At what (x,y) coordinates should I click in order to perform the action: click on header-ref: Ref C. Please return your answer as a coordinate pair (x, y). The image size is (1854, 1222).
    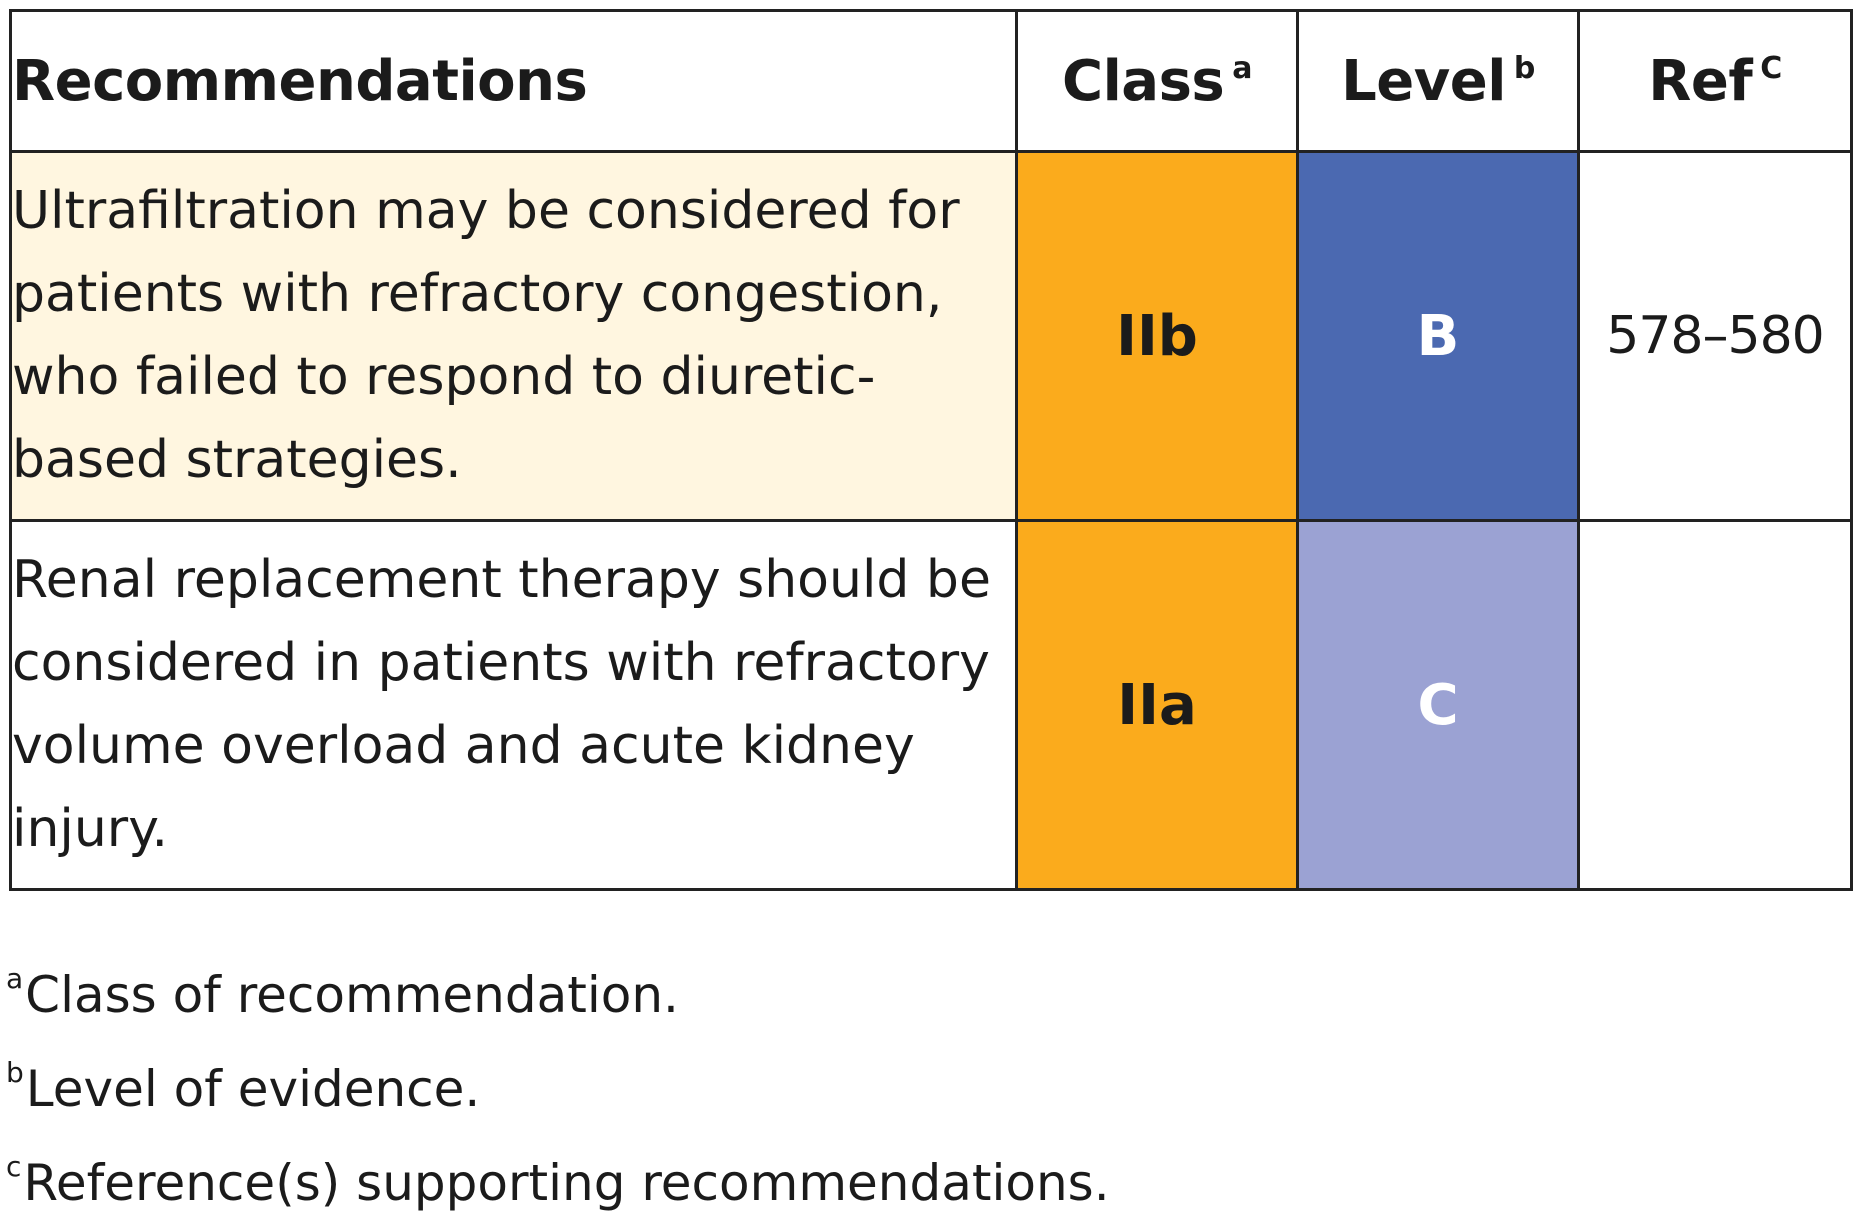
    Looking at the image, I should click on (1715, 81).